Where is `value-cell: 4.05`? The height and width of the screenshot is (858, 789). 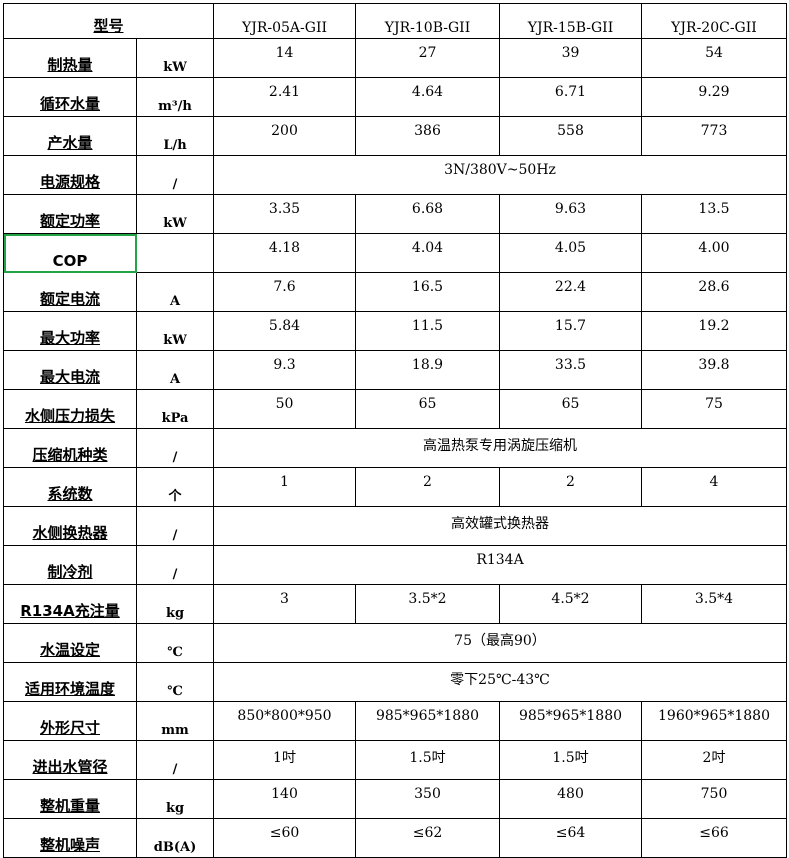 value-cell: 4.05 is located at coordinates (570, 253).